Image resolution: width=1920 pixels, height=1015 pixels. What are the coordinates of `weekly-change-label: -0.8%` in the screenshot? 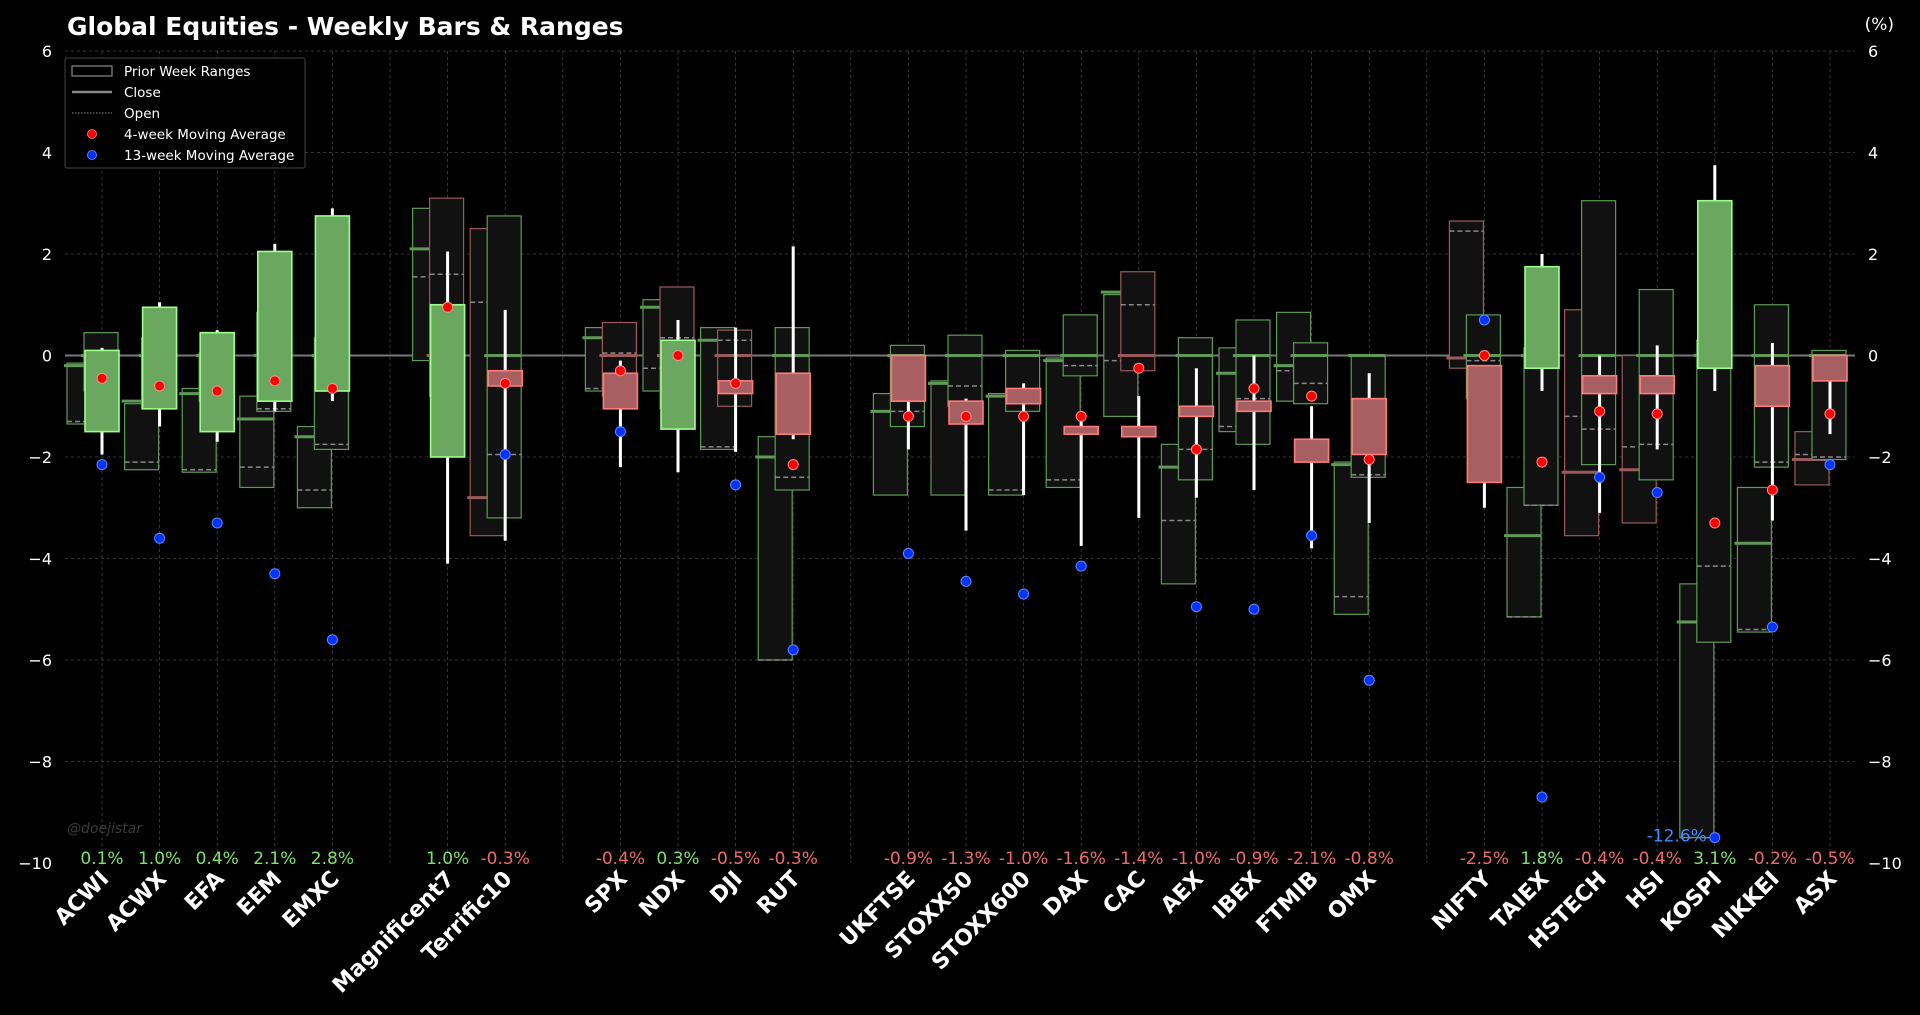 It's located at (1369, 859).